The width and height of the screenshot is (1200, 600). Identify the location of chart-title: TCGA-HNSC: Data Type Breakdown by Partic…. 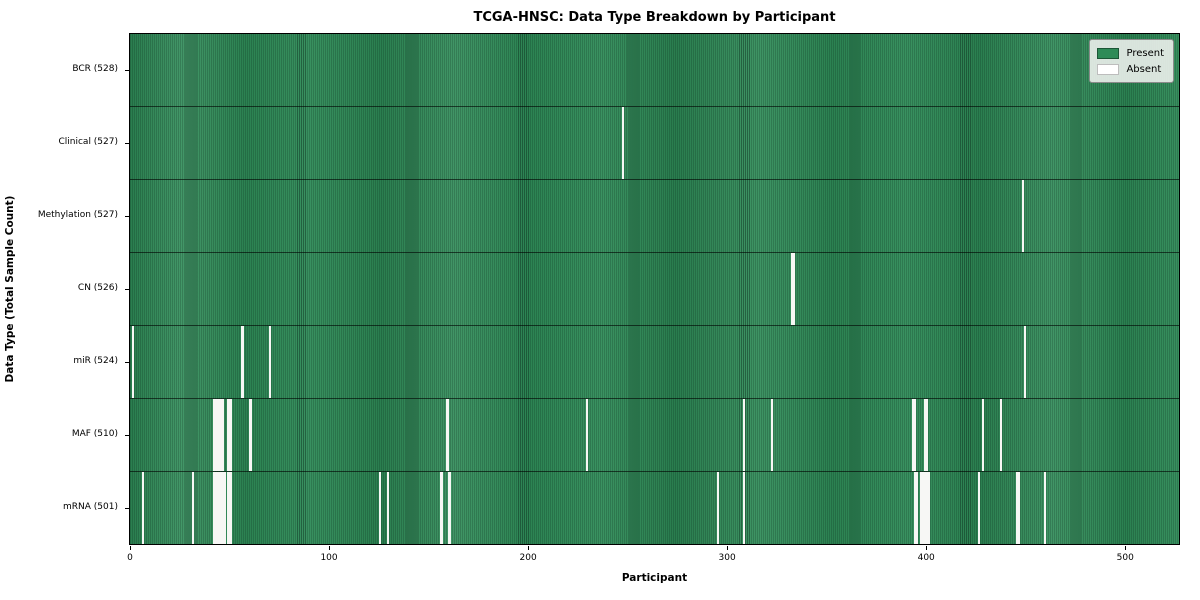
(654, 17).